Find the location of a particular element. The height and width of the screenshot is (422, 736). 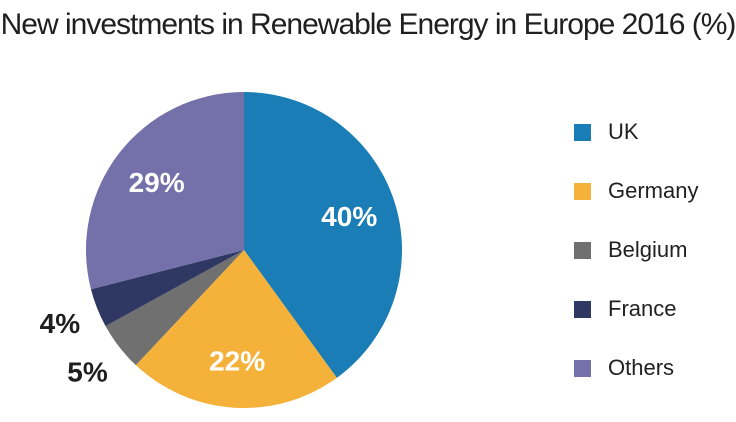

pie-slice-france is located at coordinates (167, 288).